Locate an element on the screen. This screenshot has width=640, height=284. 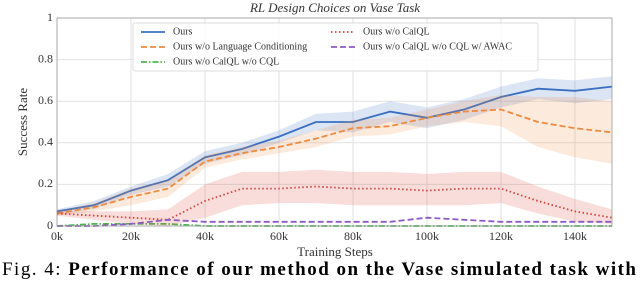
legend-label: Ours is located at coordinates (183, 31).